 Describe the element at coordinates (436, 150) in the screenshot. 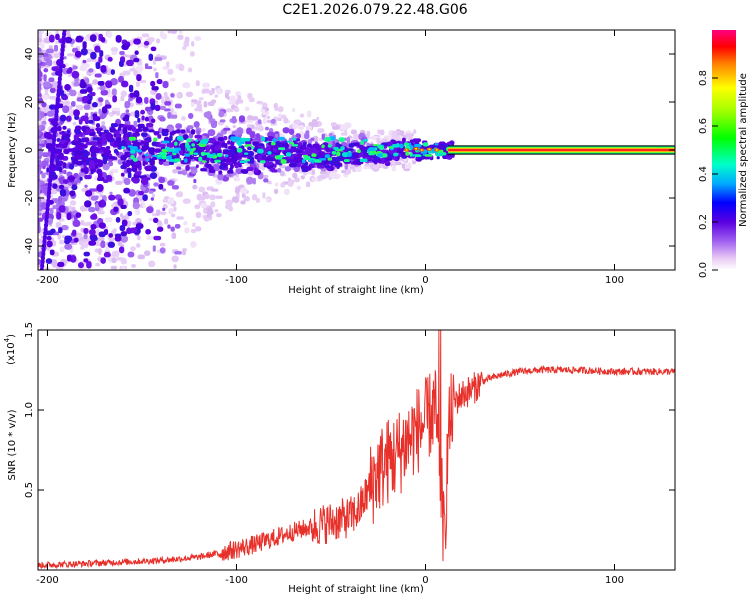

I see `spectrogram-hotspot` at that location.